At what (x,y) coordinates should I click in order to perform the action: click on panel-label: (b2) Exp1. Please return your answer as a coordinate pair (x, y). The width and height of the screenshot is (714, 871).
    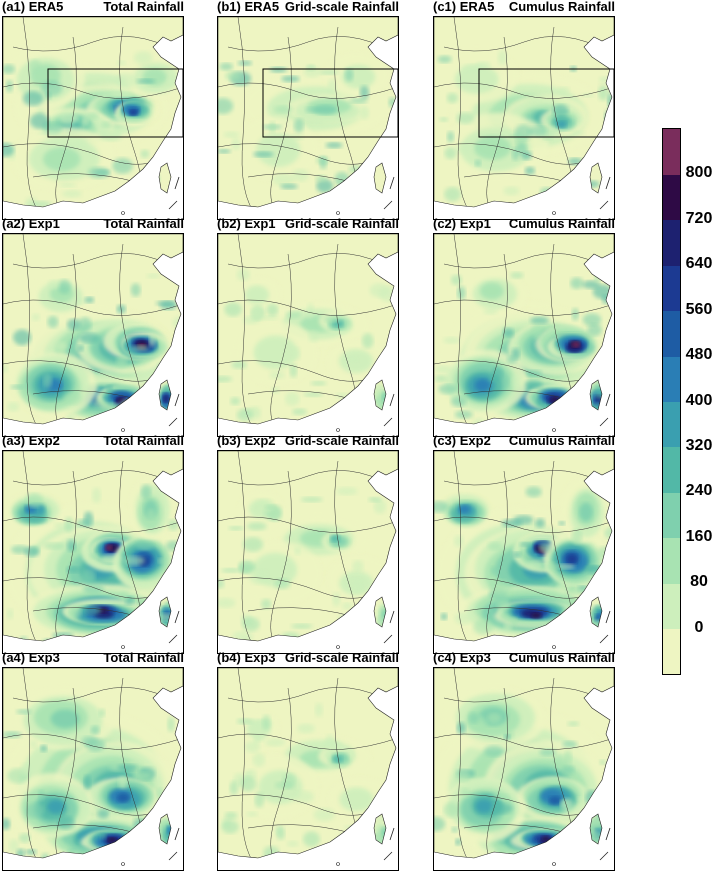
    Looking at the image, I should click on (246, 223).